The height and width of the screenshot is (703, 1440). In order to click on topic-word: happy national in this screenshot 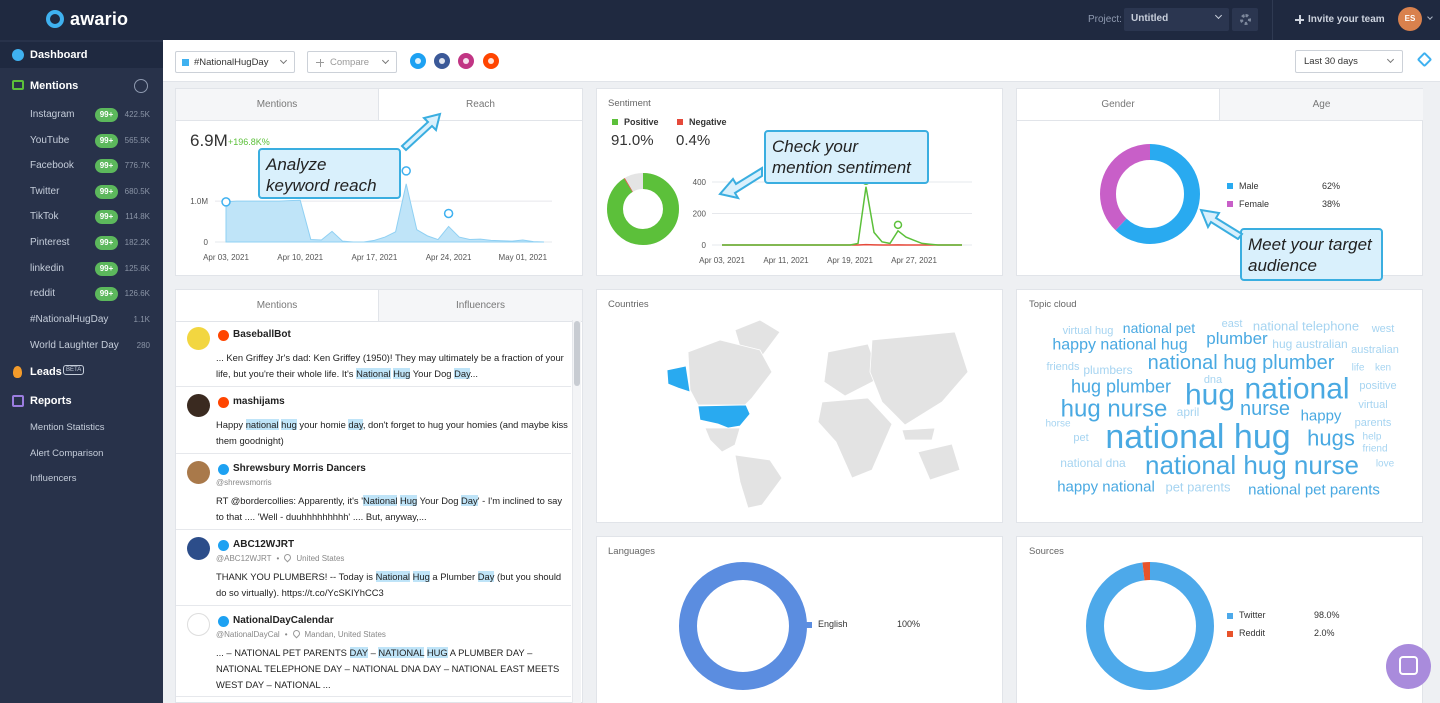, I will do `click(1106, 486)`.